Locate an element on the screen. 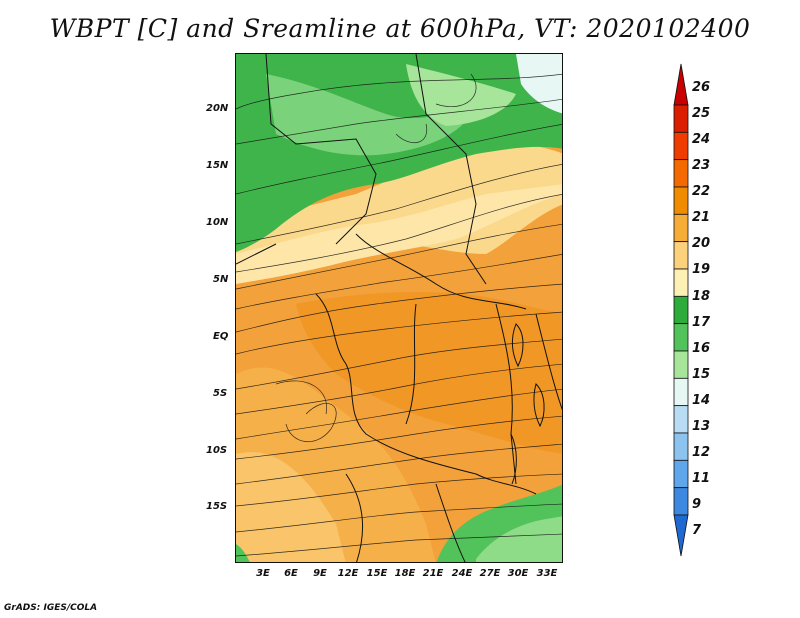  lat-label-15n: 15N is located at coordinates (217, 165).